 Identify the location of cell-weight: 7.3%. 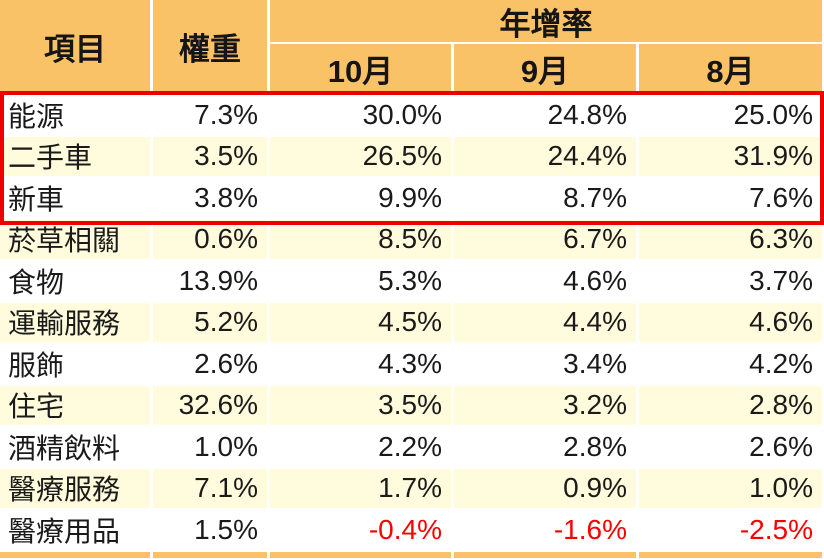
(210, 115).